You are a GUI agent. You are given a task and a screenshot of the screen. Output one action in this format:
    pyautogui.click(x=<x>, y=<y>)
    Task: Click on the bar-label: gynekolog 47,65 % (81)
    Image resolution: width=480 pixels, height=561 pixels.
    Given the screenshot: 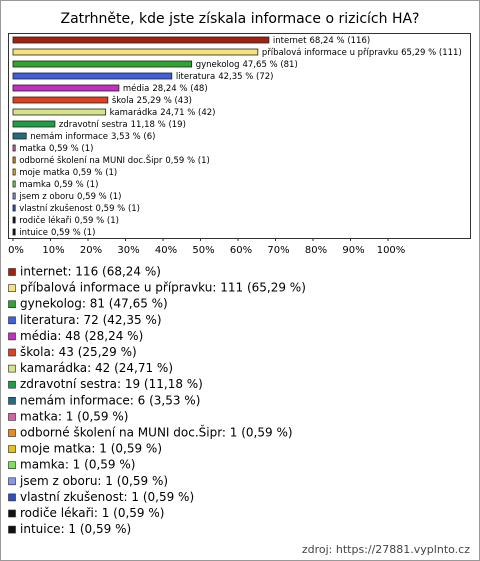 What is the action you would take?
    pyautogui.click(x=247, y=65)
    